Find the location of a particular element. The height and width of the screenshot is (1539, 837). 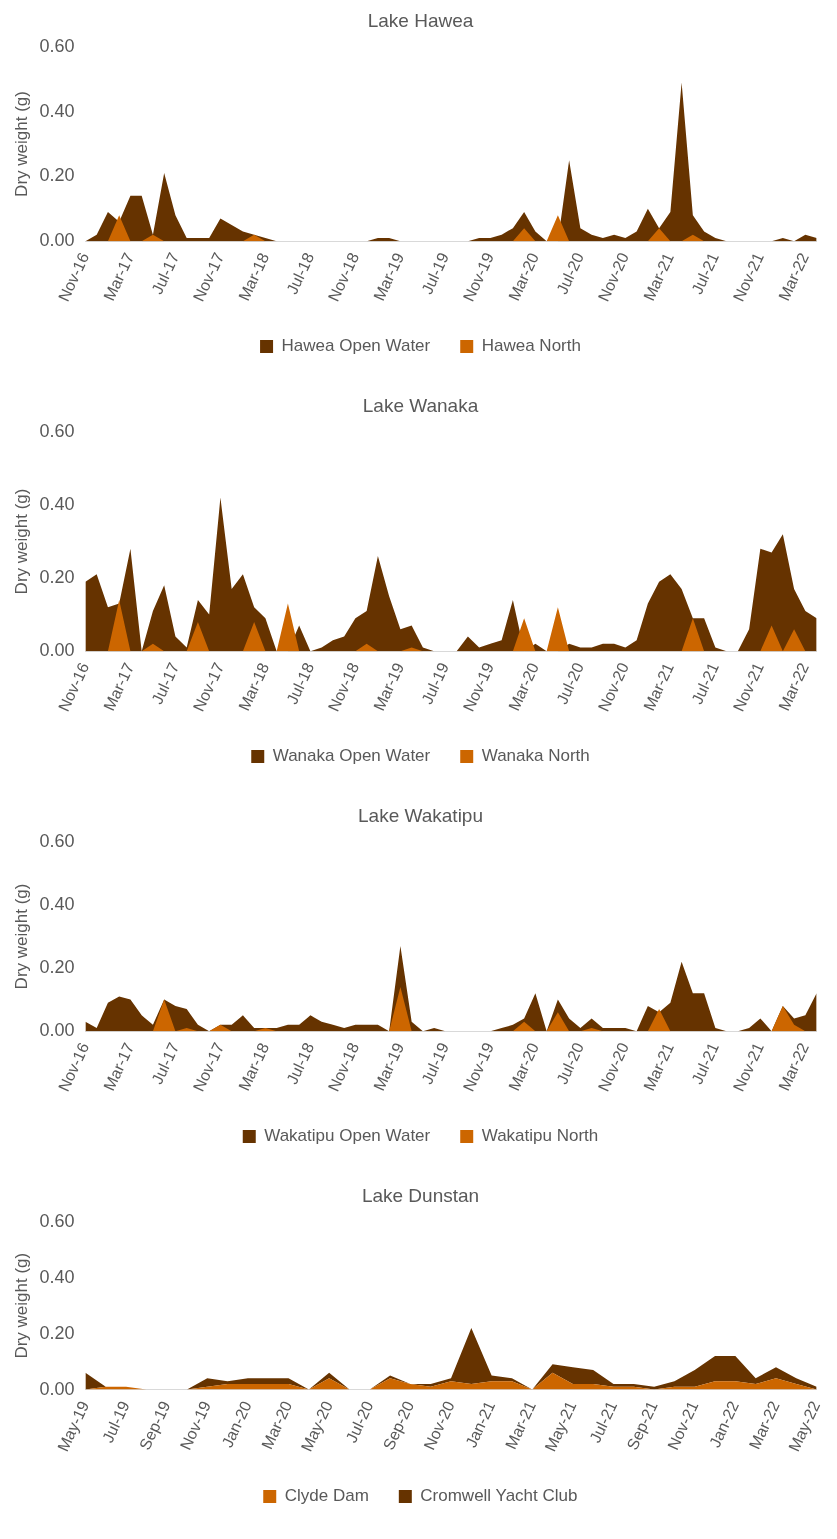

chart-title: Lake Wakatipu is located at coordinates (420, 815).